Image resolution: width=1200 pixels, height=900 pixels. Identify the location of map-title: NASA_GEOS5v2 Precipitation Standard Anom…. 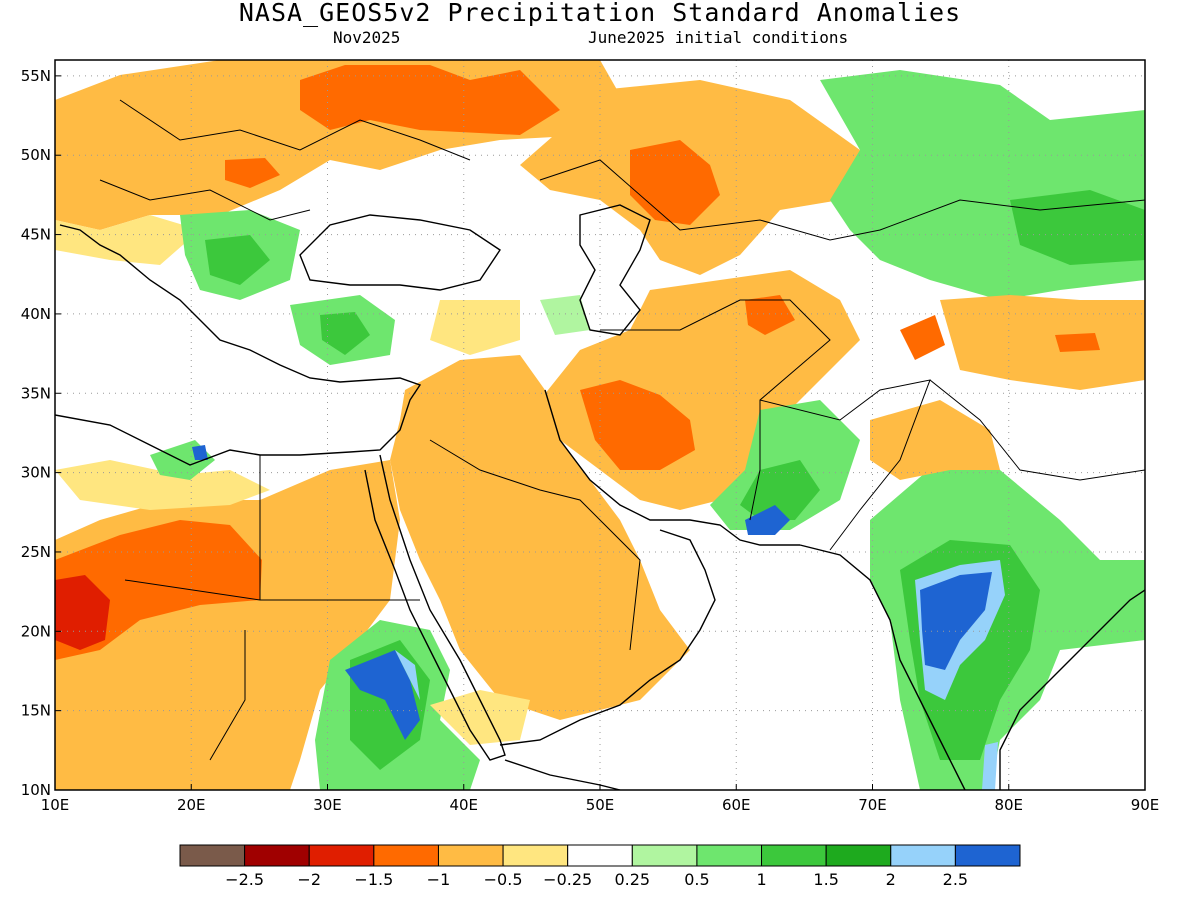
(600, 13).